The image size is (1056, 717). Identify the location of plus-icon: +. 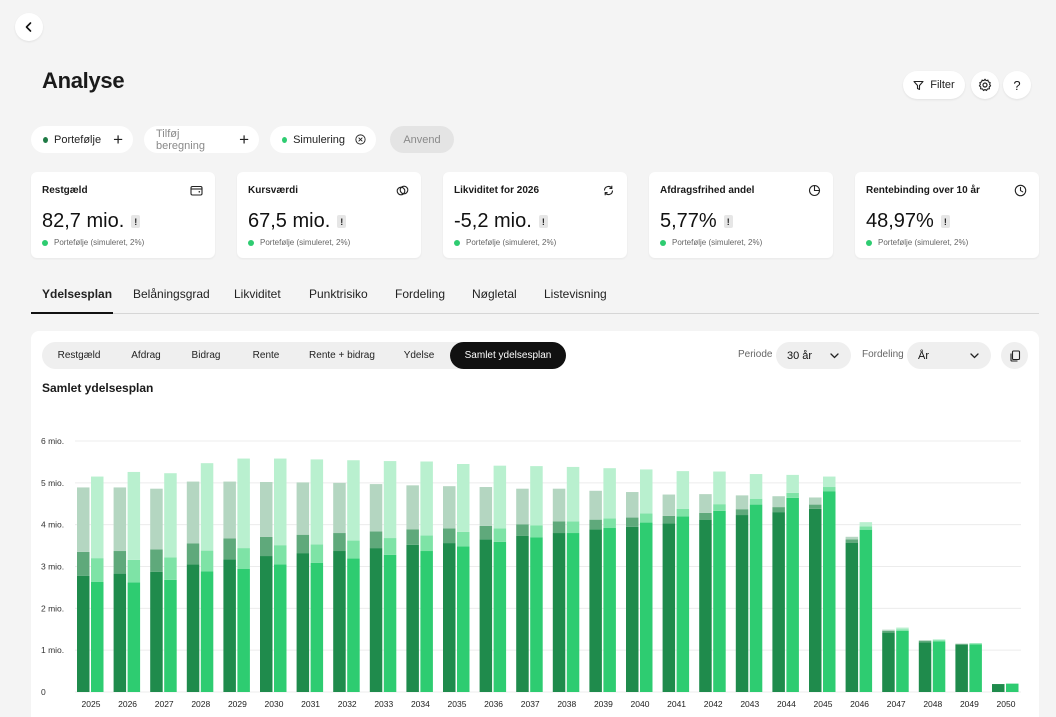
(244, 139).